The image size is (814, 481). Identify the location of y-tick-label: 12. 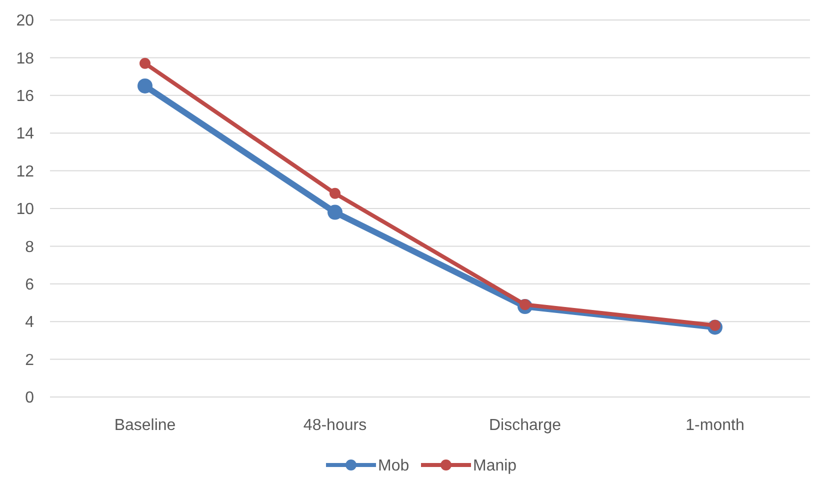
(25, 171).